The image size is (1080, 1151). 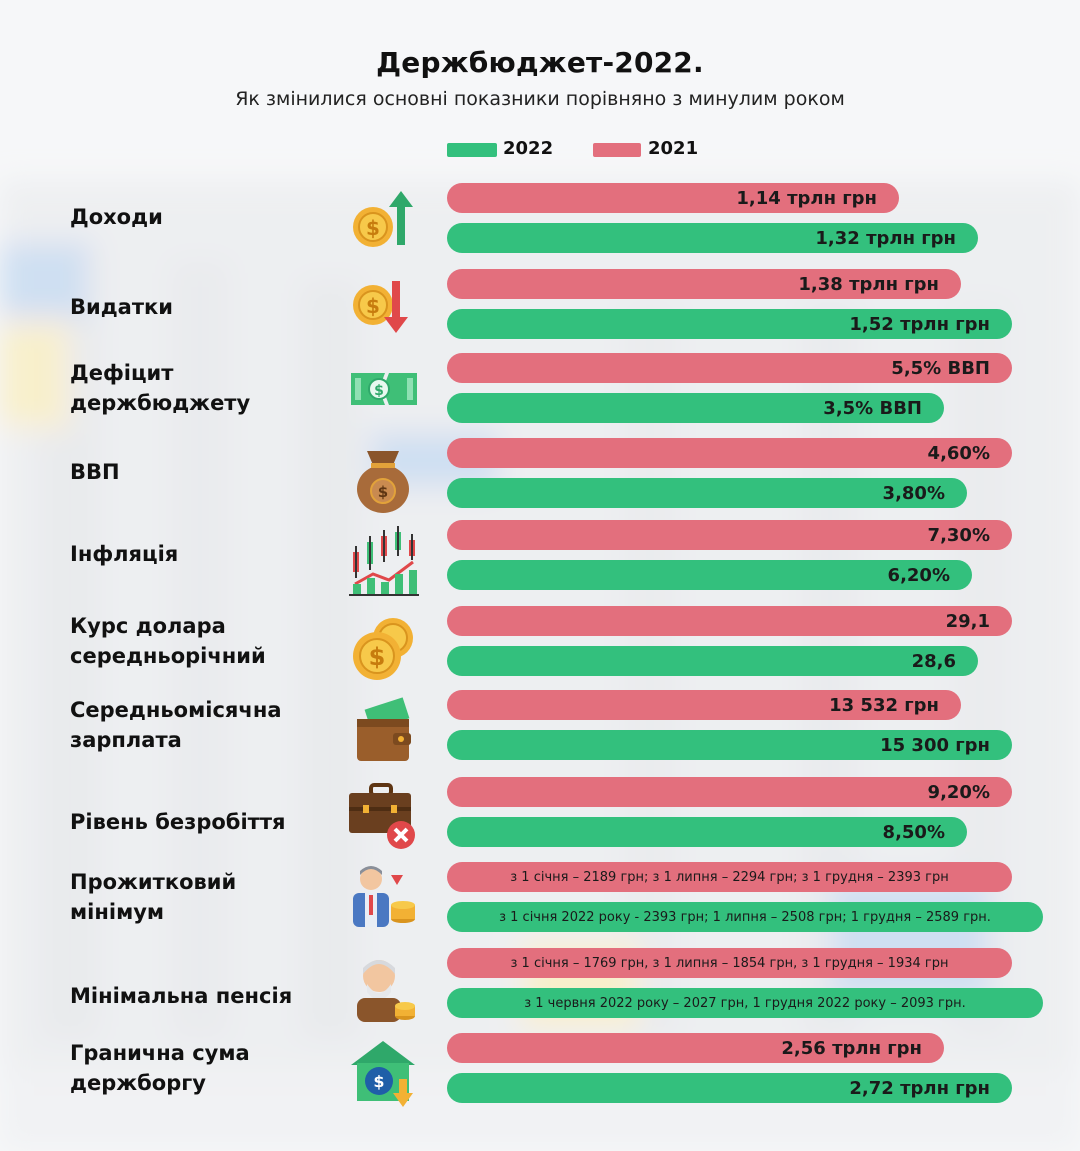 I want to click on bar-value-label: 2,56 трлн грн, so click(x=851, y=1048).